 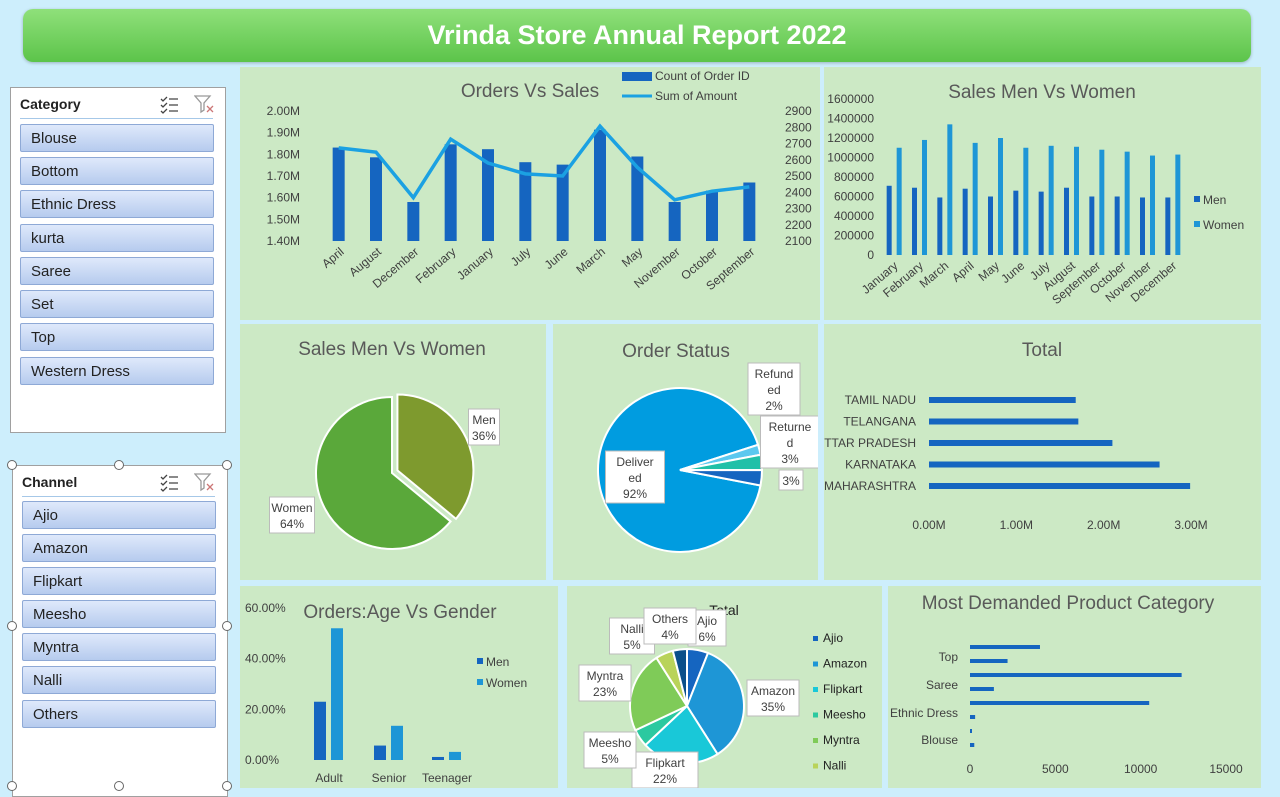 I want to click on chart-title: Orders Vs Sales, so click(x=530, y=91).